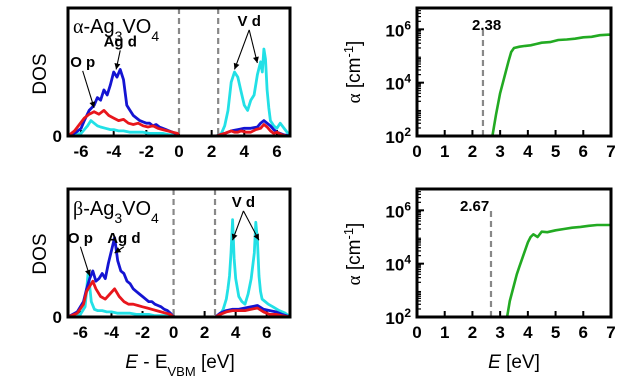 This screenshot has width=629, height=380. Describe the element at coordinates (40, 73) in the screenshot. I see `dos-alpha-ylabel: DOS` at that location.